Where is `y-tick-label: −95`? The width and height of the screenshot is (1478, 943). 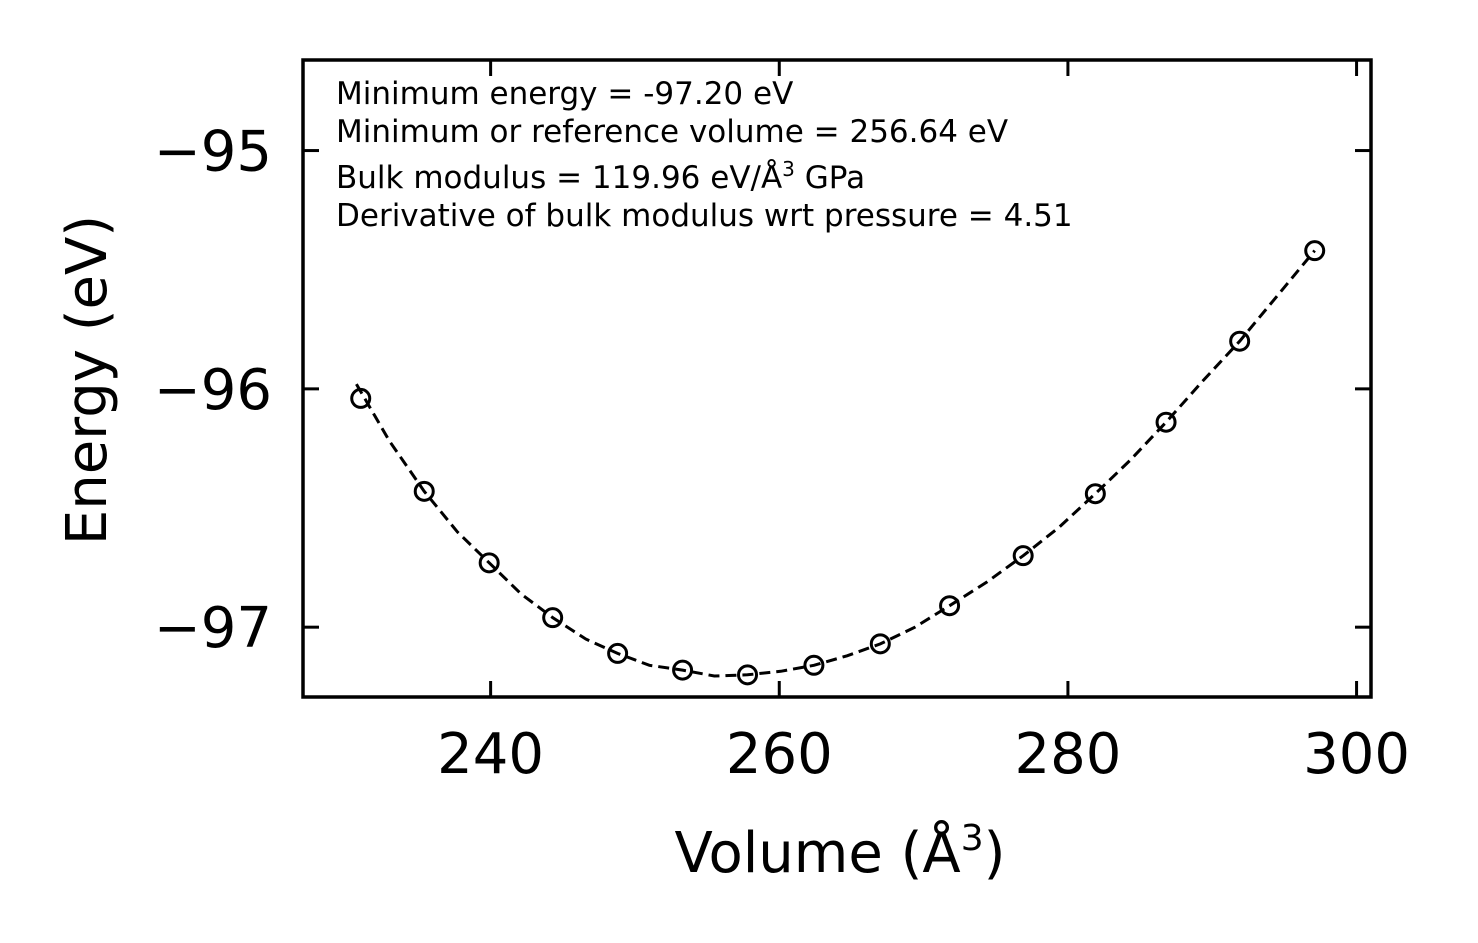 y-tick-label: −95 is located at coordinates (213, 152).